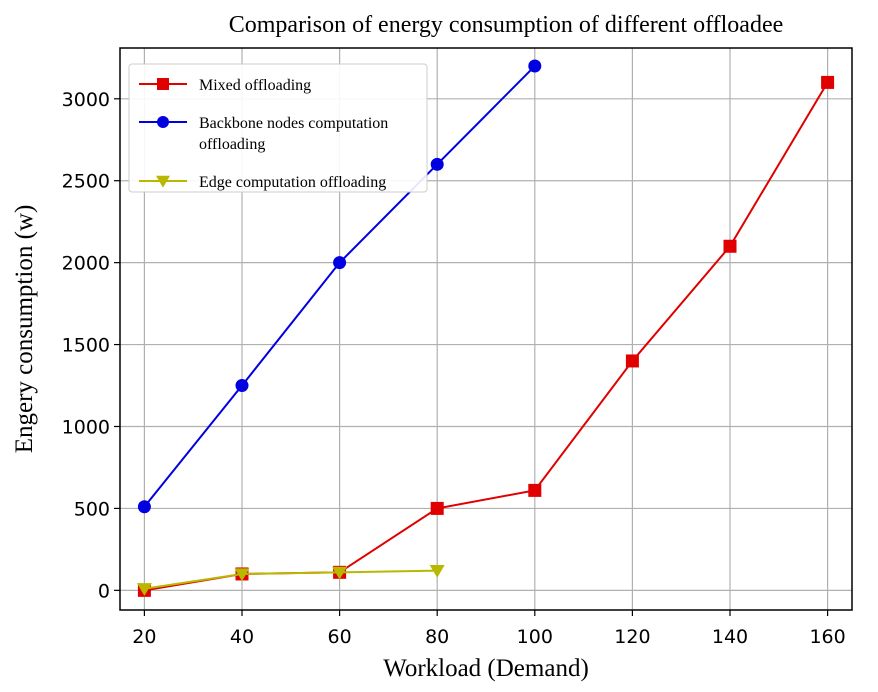  Describe the element at coordinates (340, 637) in the screenshot. I see `x-tick-label: 60` at that location.